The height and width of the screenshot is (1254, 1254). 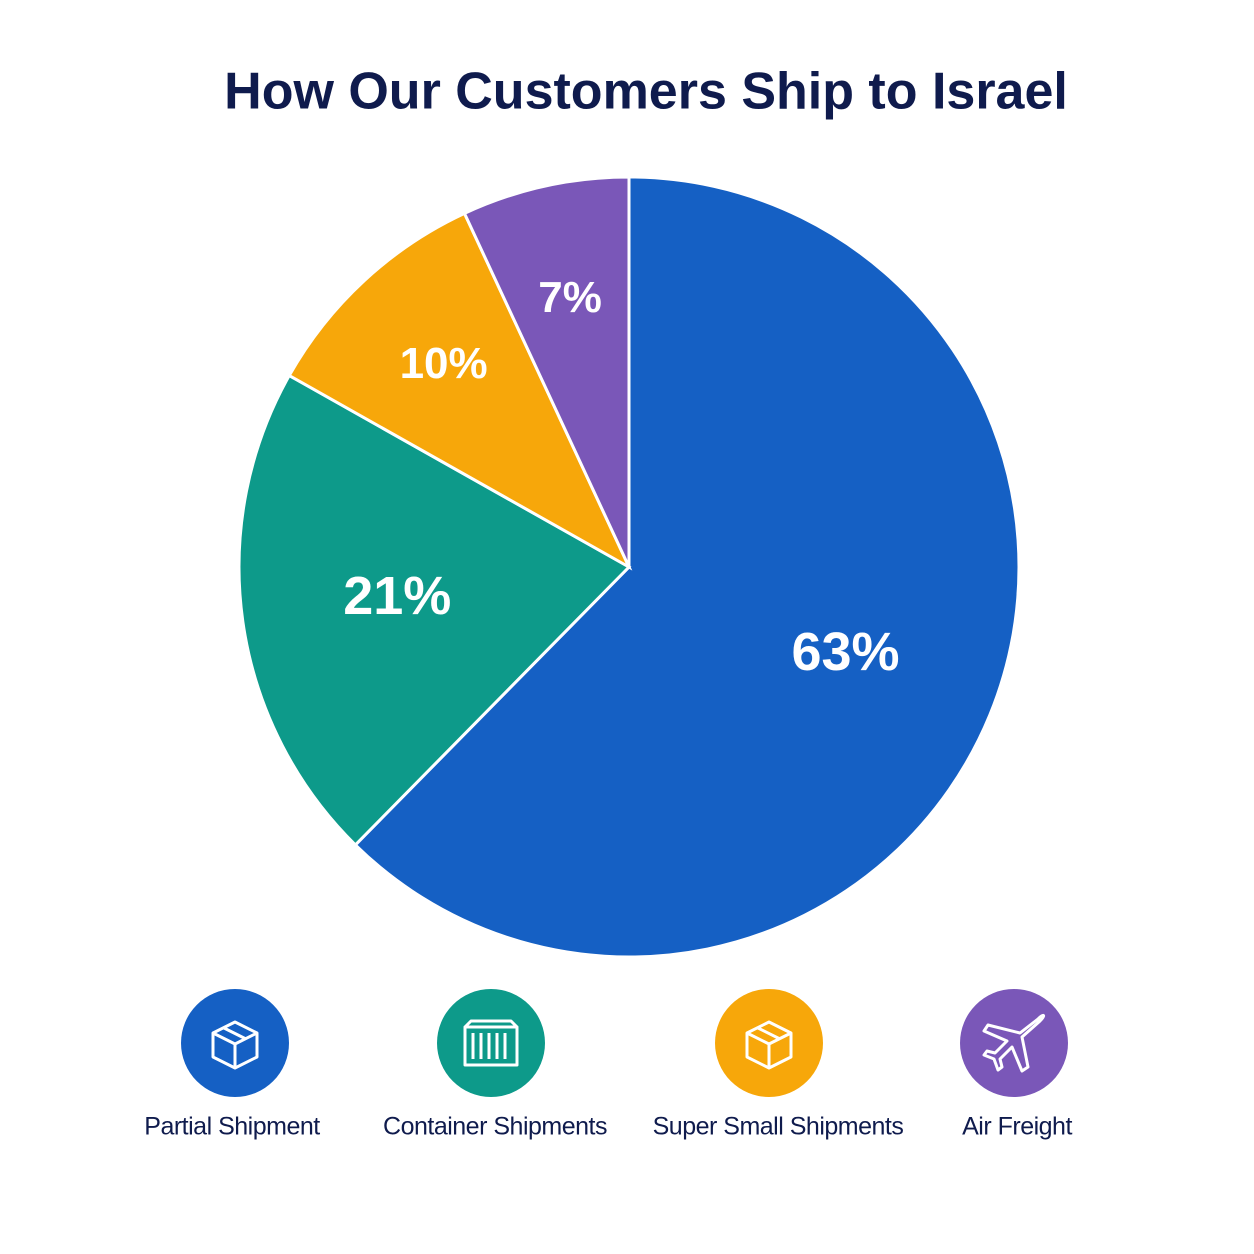 I want to click on chart-title: How Our Customers Ship to Israel, so click(x=646, y=92).